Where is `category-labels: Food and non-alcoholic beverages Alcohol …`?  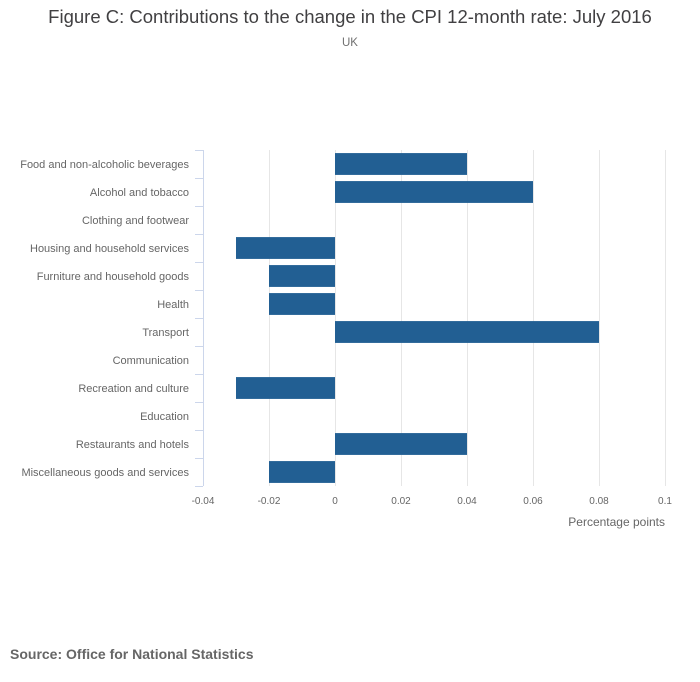 category-labels: Food and non-alcoholic beverages Alcohol … is located at coordinates (104, 319).